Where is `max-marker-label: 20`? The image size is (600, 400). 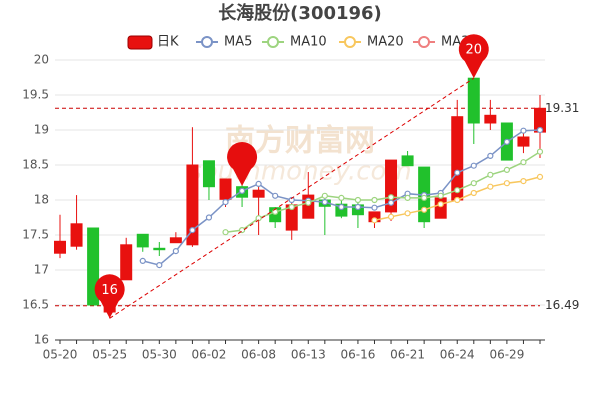 max-marker-label: 20 is located at coordinates (474, 50).